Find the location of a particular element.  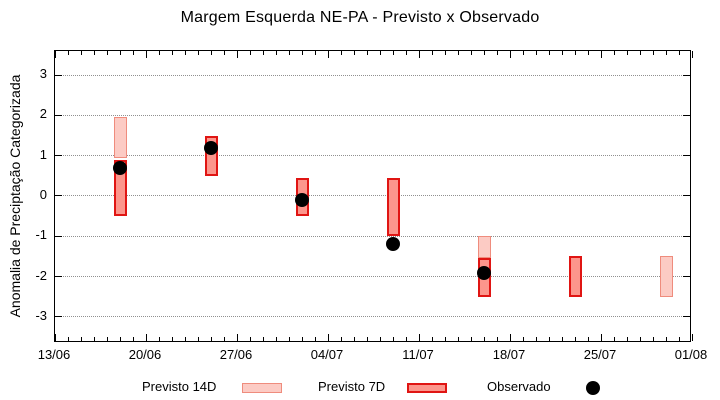

previsto-14d-swatch is located at coordinates (262, 388).